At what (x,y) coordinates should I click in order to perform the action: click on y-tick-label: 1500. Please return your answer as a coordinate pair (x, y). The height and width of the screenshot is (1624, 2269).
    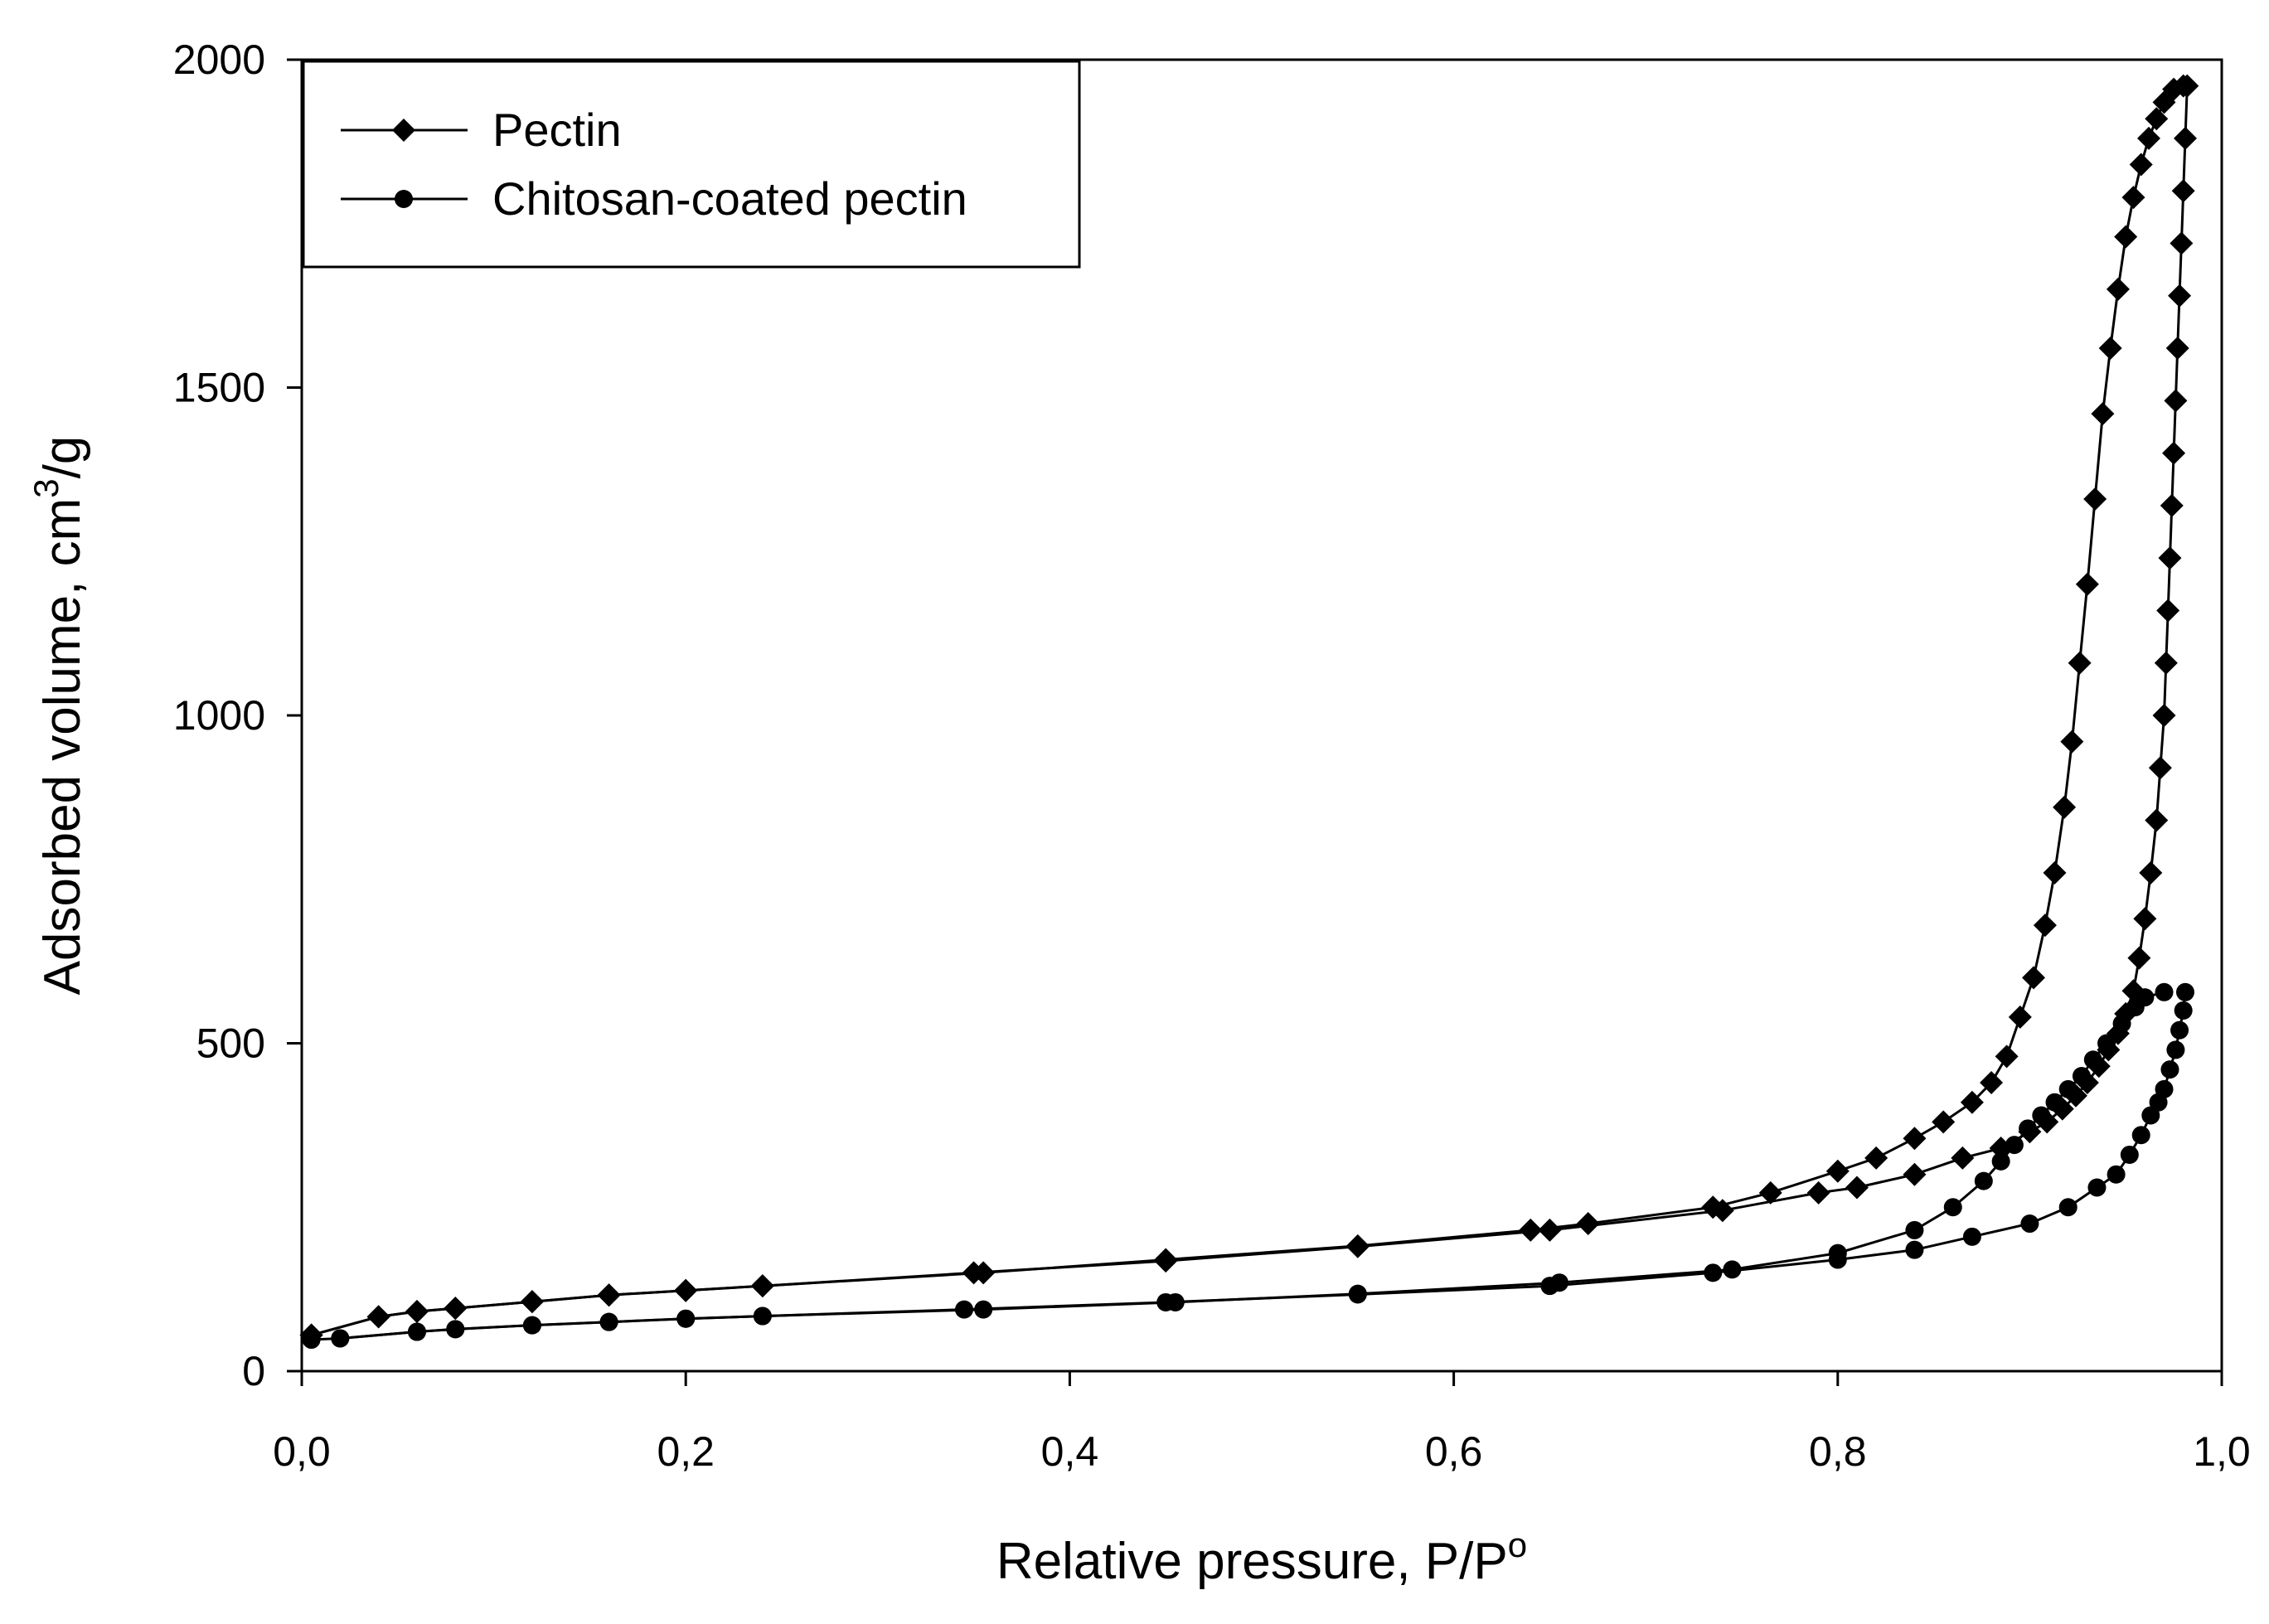
    Looking at the image, I should click on (219, 388).